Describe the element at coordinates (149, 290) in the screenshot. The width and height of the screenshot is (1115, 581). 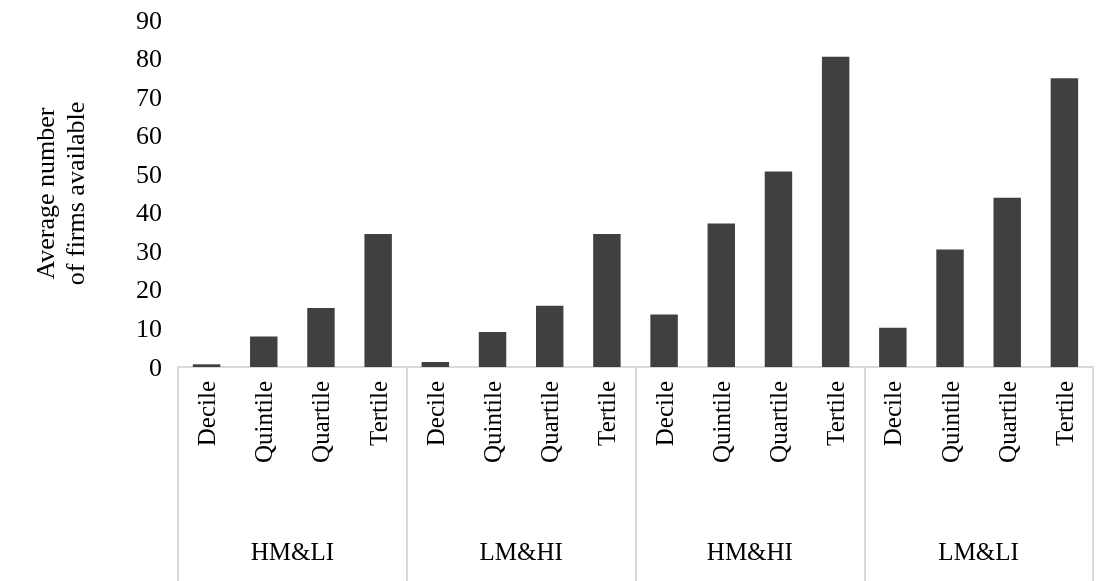
I see `y-tick-label: 20` at that location.